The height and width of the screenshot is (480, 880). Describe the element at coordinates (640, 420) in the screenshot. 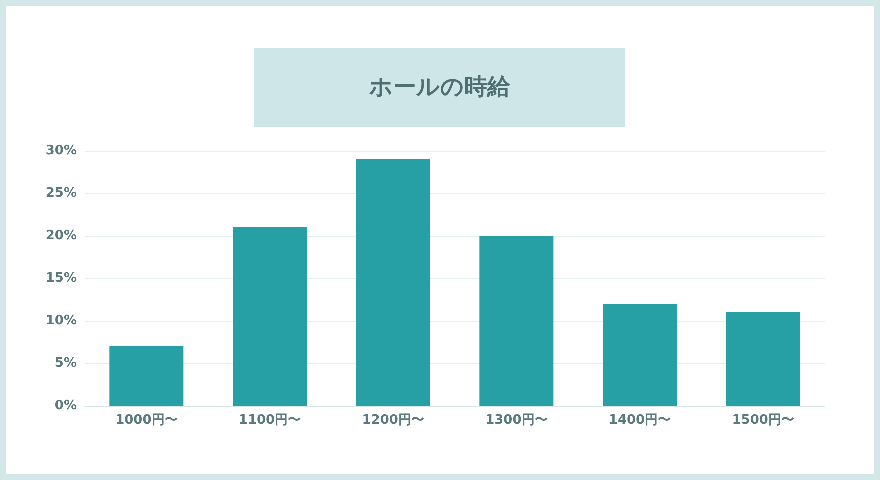

I see `x-tick-label: 1400円〜` at that location.